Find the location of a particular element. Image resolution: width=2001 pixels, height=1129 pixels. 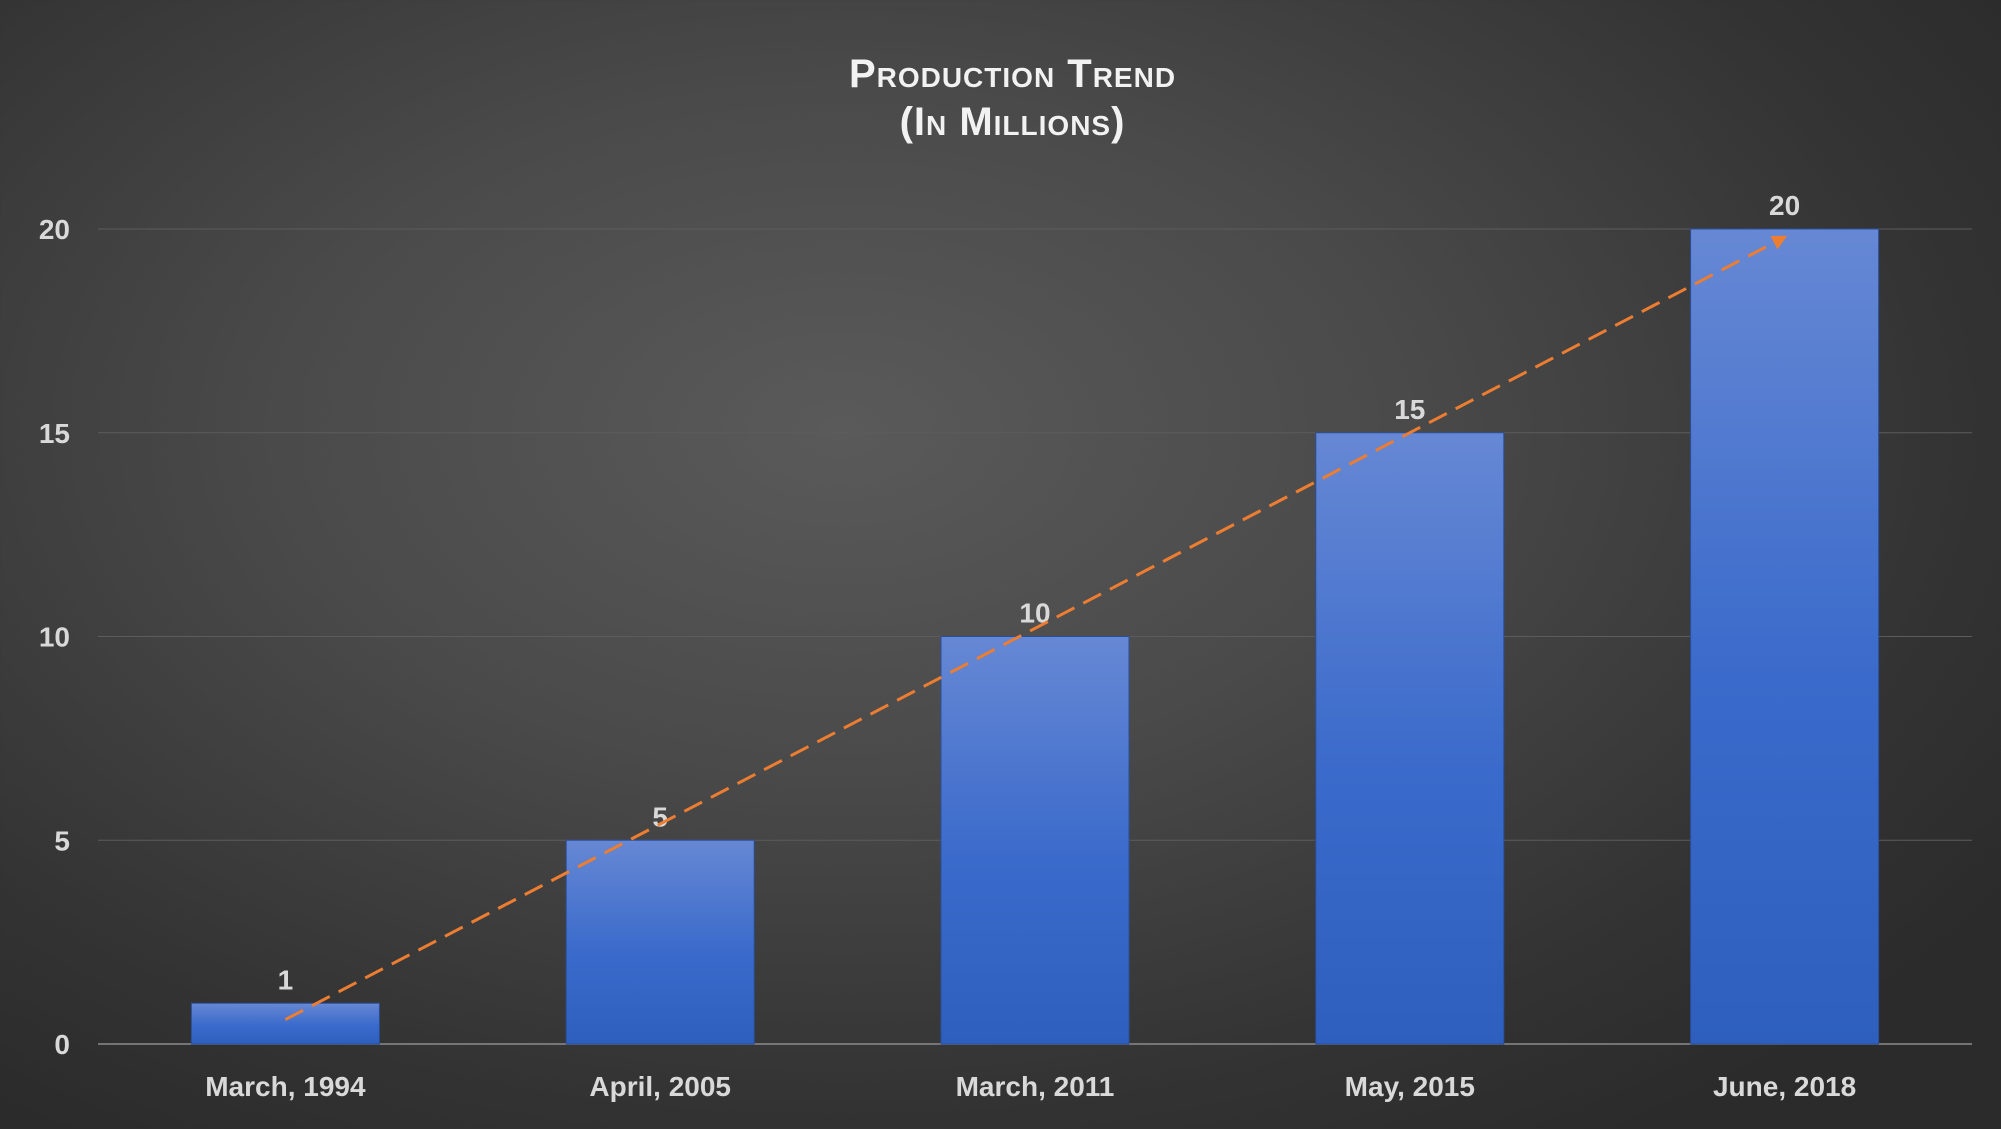

y-tick-label: 10 is located at coordinates (54, 637).